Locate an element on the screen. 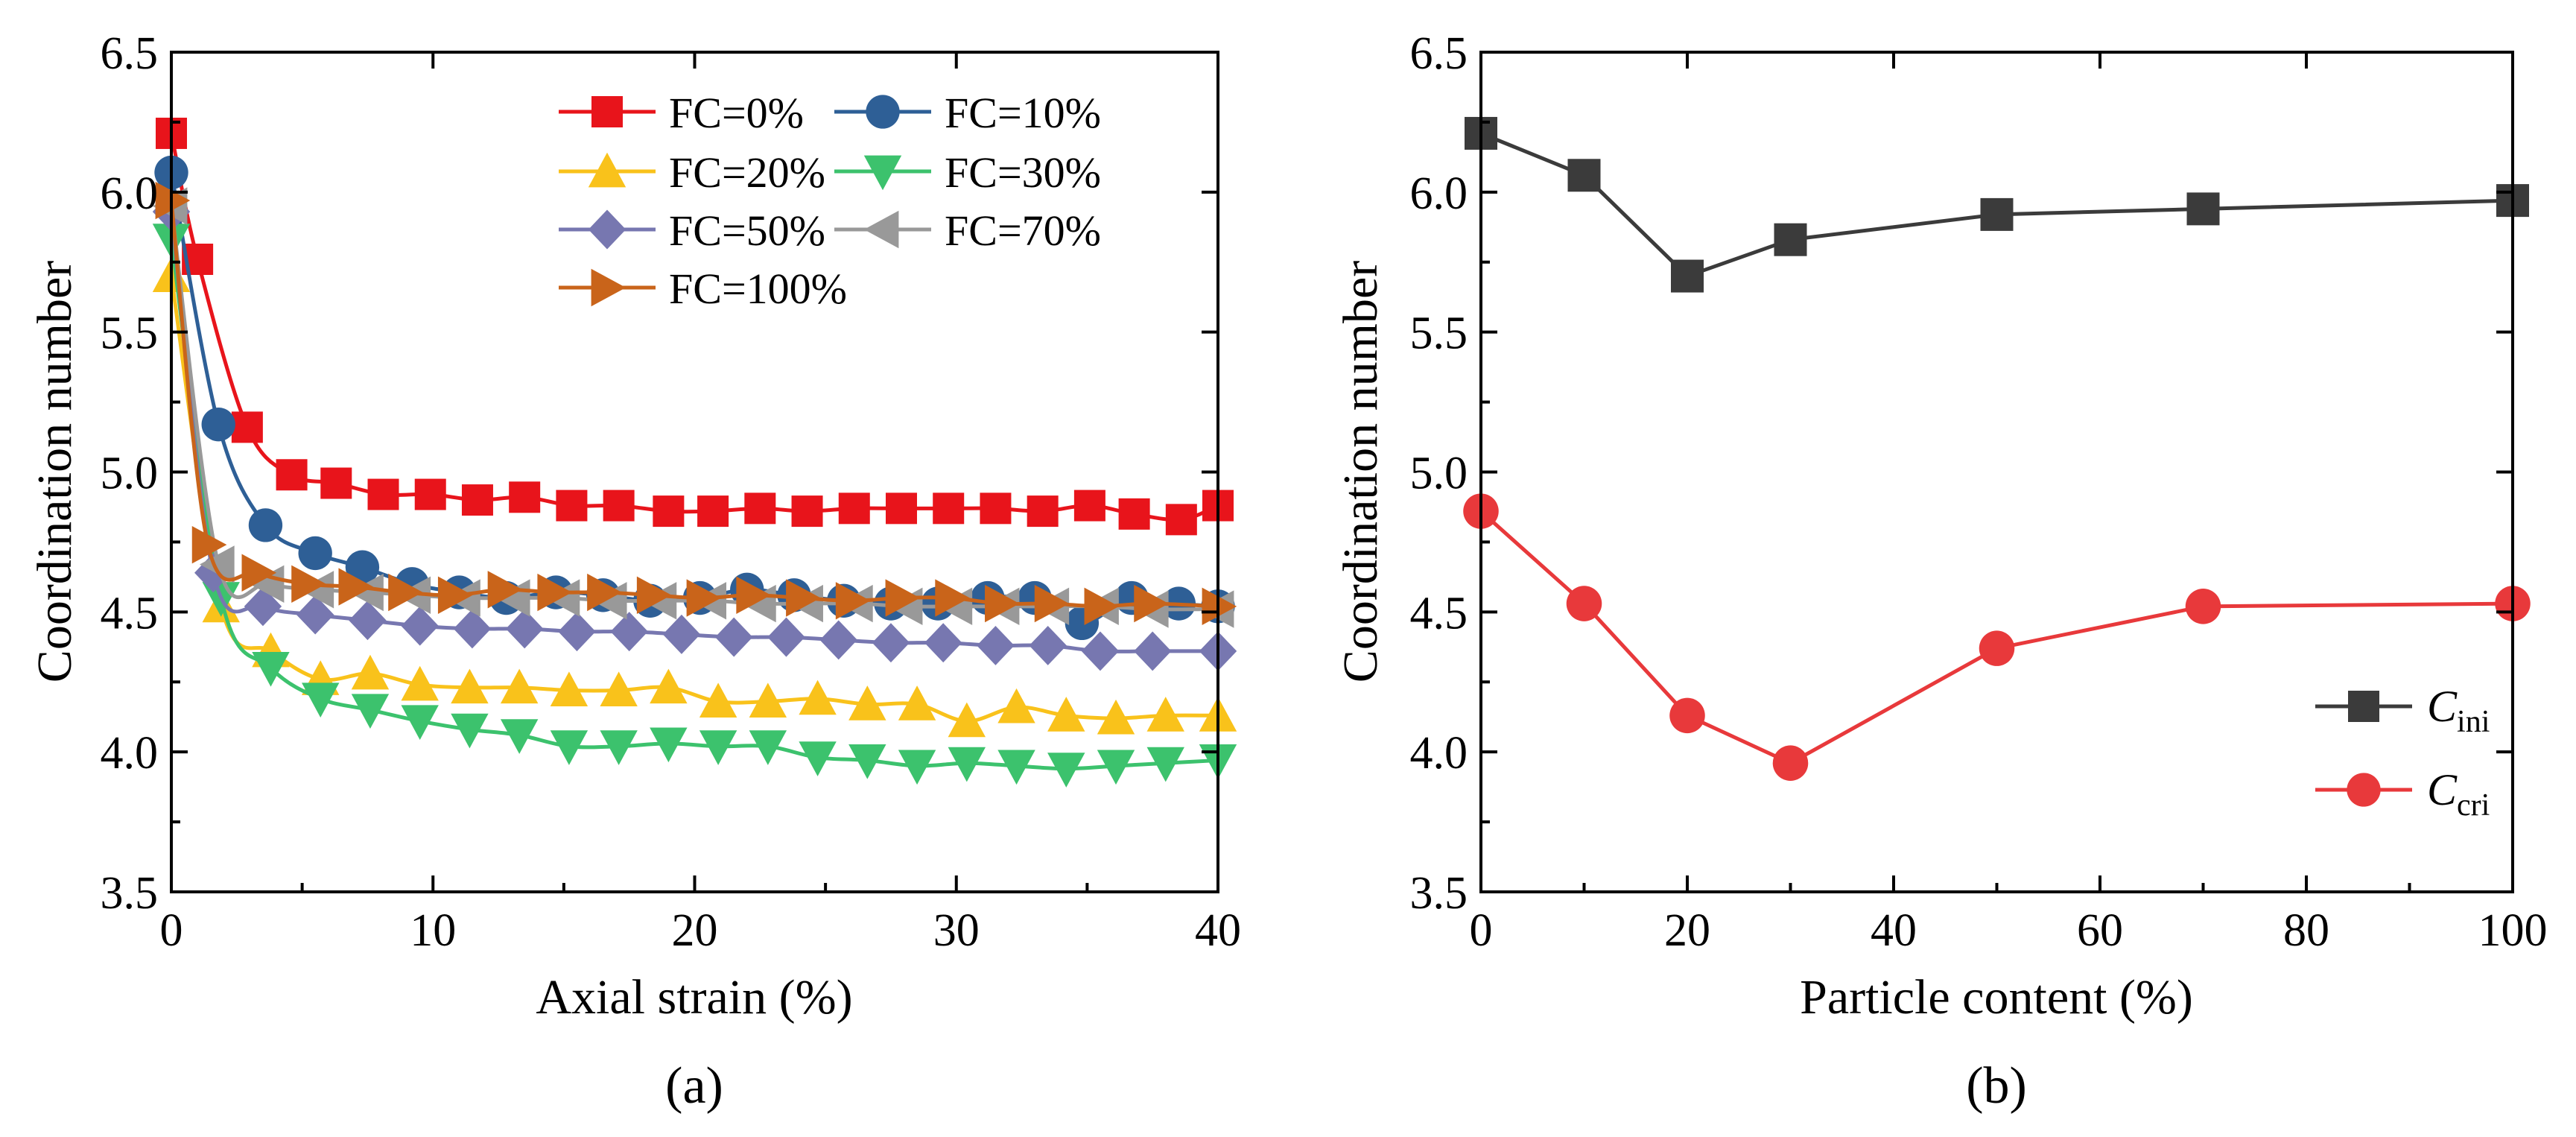  legend-item: FC=70% is located at coordinates (967, 230).